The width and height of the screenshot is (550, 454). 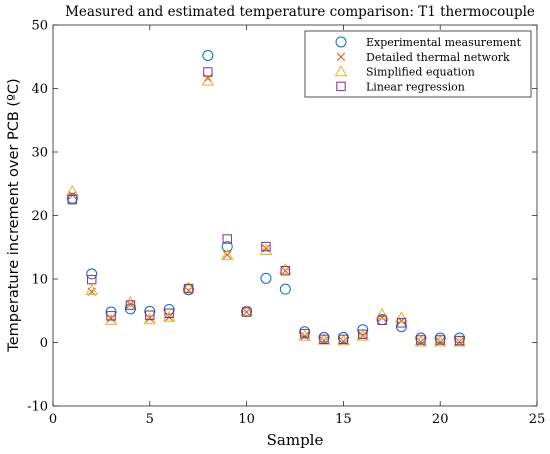 What do you see at coordinates (39, 280) in the screenshot?
I see `y-tick-label: 10` at bounding box center [39, 280].